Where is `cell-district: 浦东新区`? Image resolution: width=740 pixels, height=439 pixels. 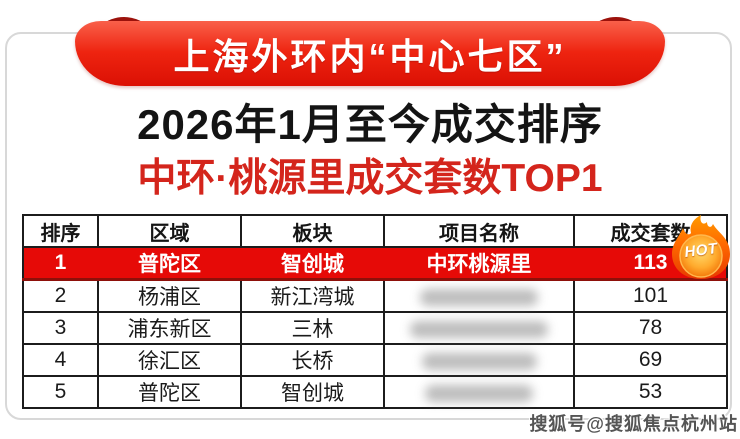 cell-district: 浦东新区 is located at coordinates (169, 328).